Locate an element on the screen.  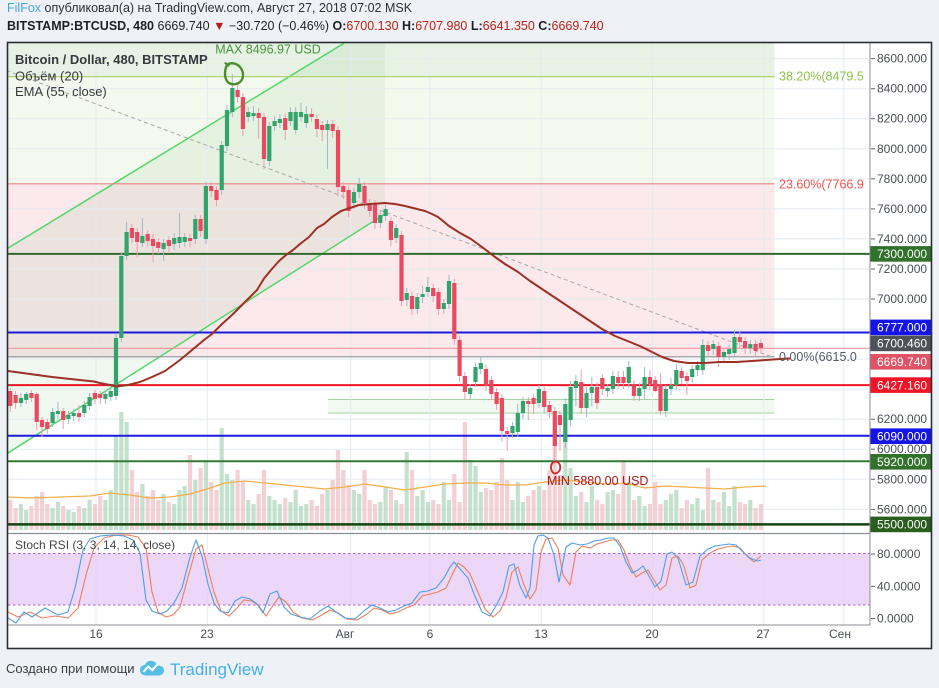
svg-text: Авг is located at coordinates (345, 634).